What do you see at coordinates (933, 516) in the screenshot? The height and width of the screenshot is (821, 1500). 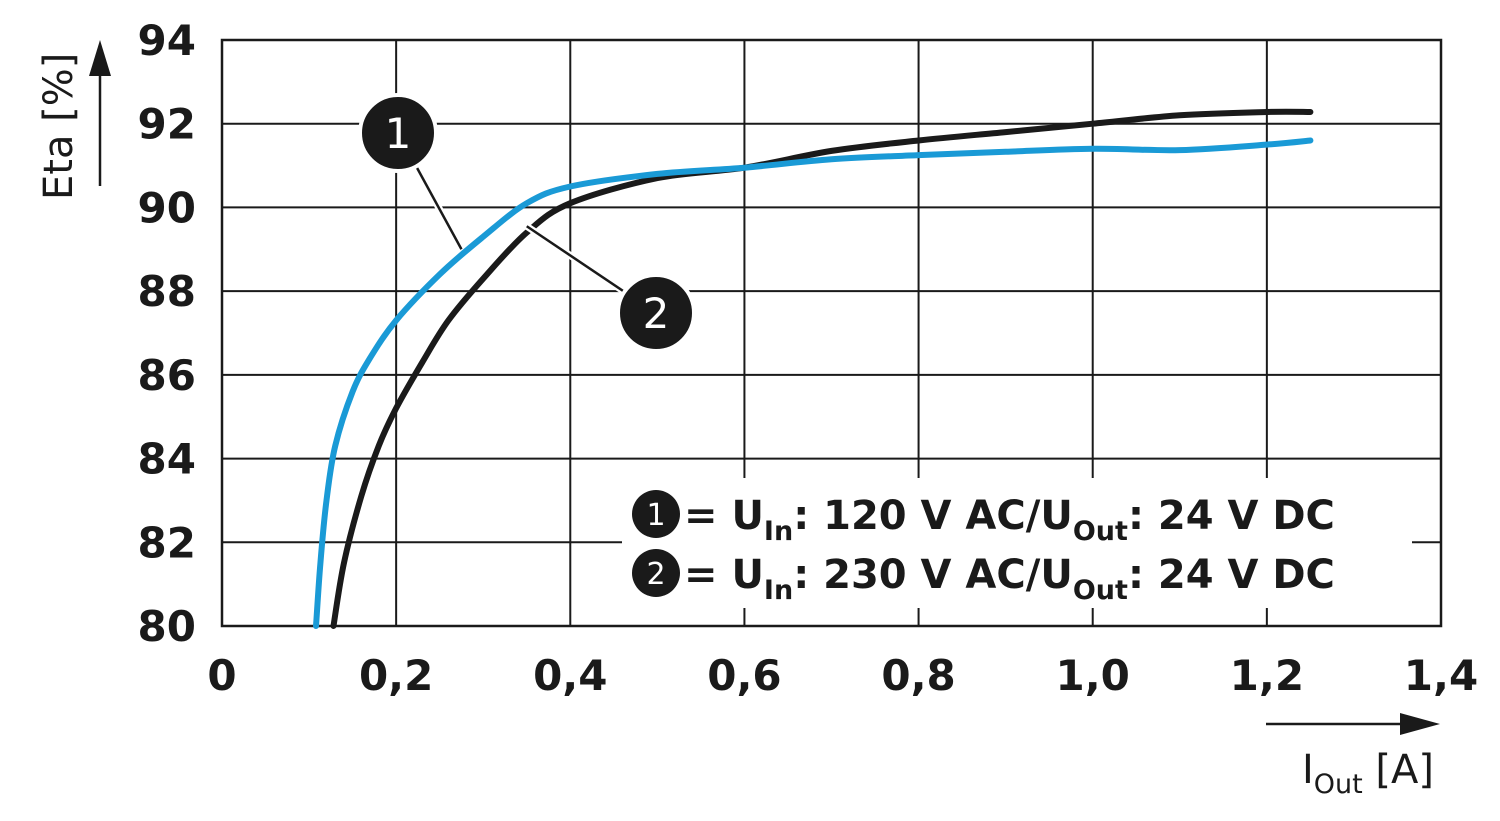 I see `legend-segment: : 120 V AC/U` at bounding box center [933, 516].